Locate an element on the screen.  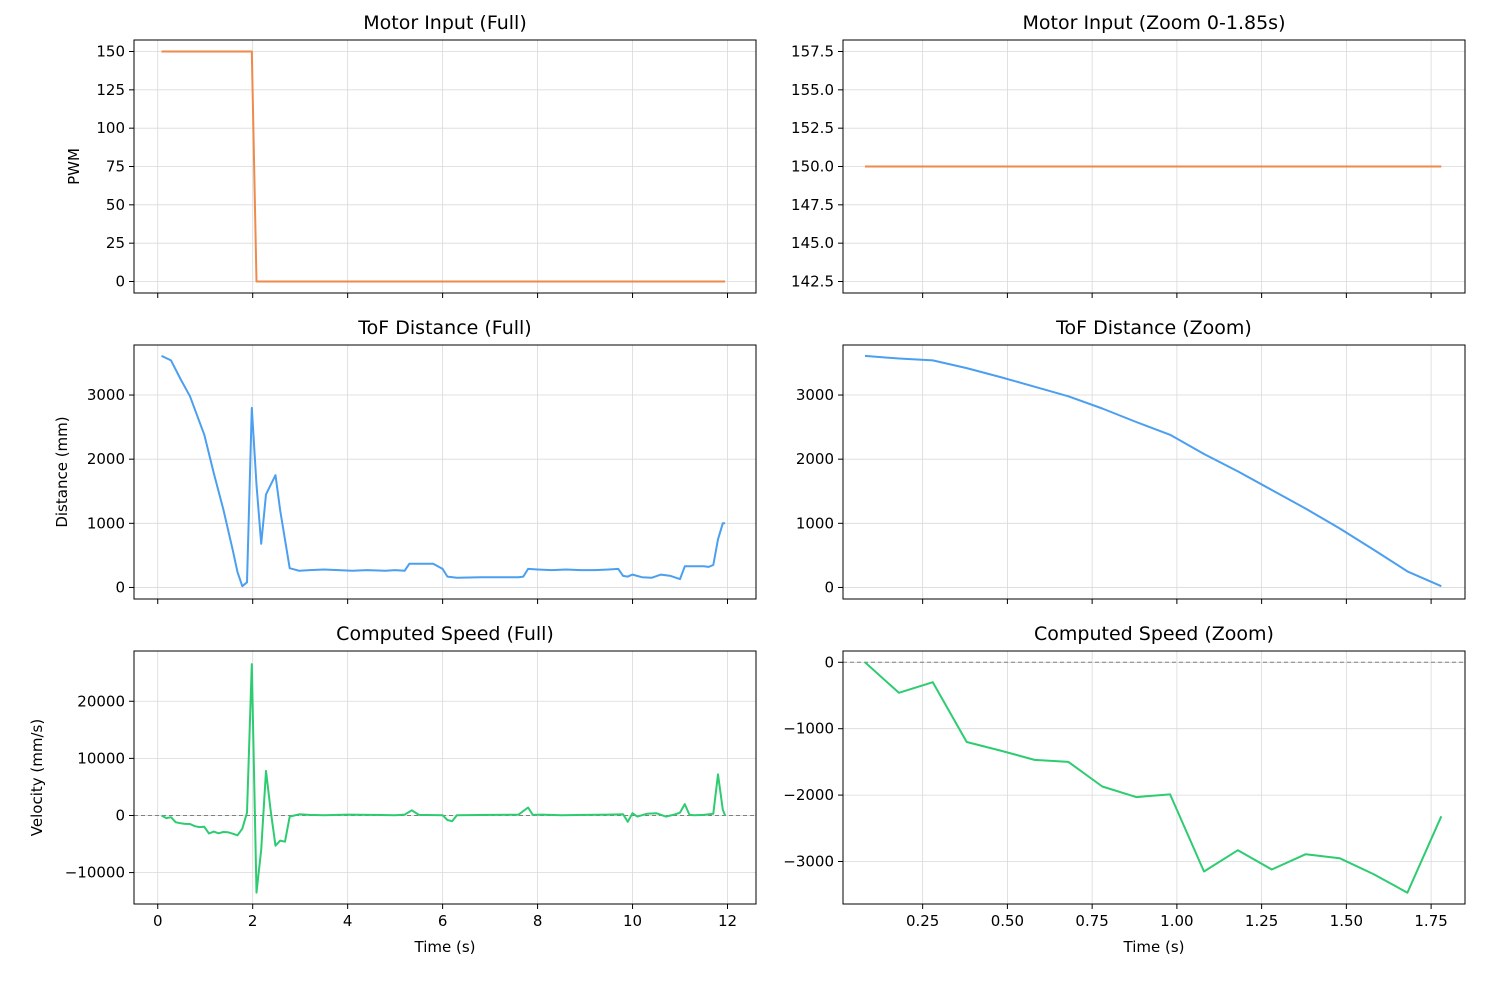
motor_zoom-title: Motor Input (Zoom 0-1.85s) is located at coordinates (1154, 23).